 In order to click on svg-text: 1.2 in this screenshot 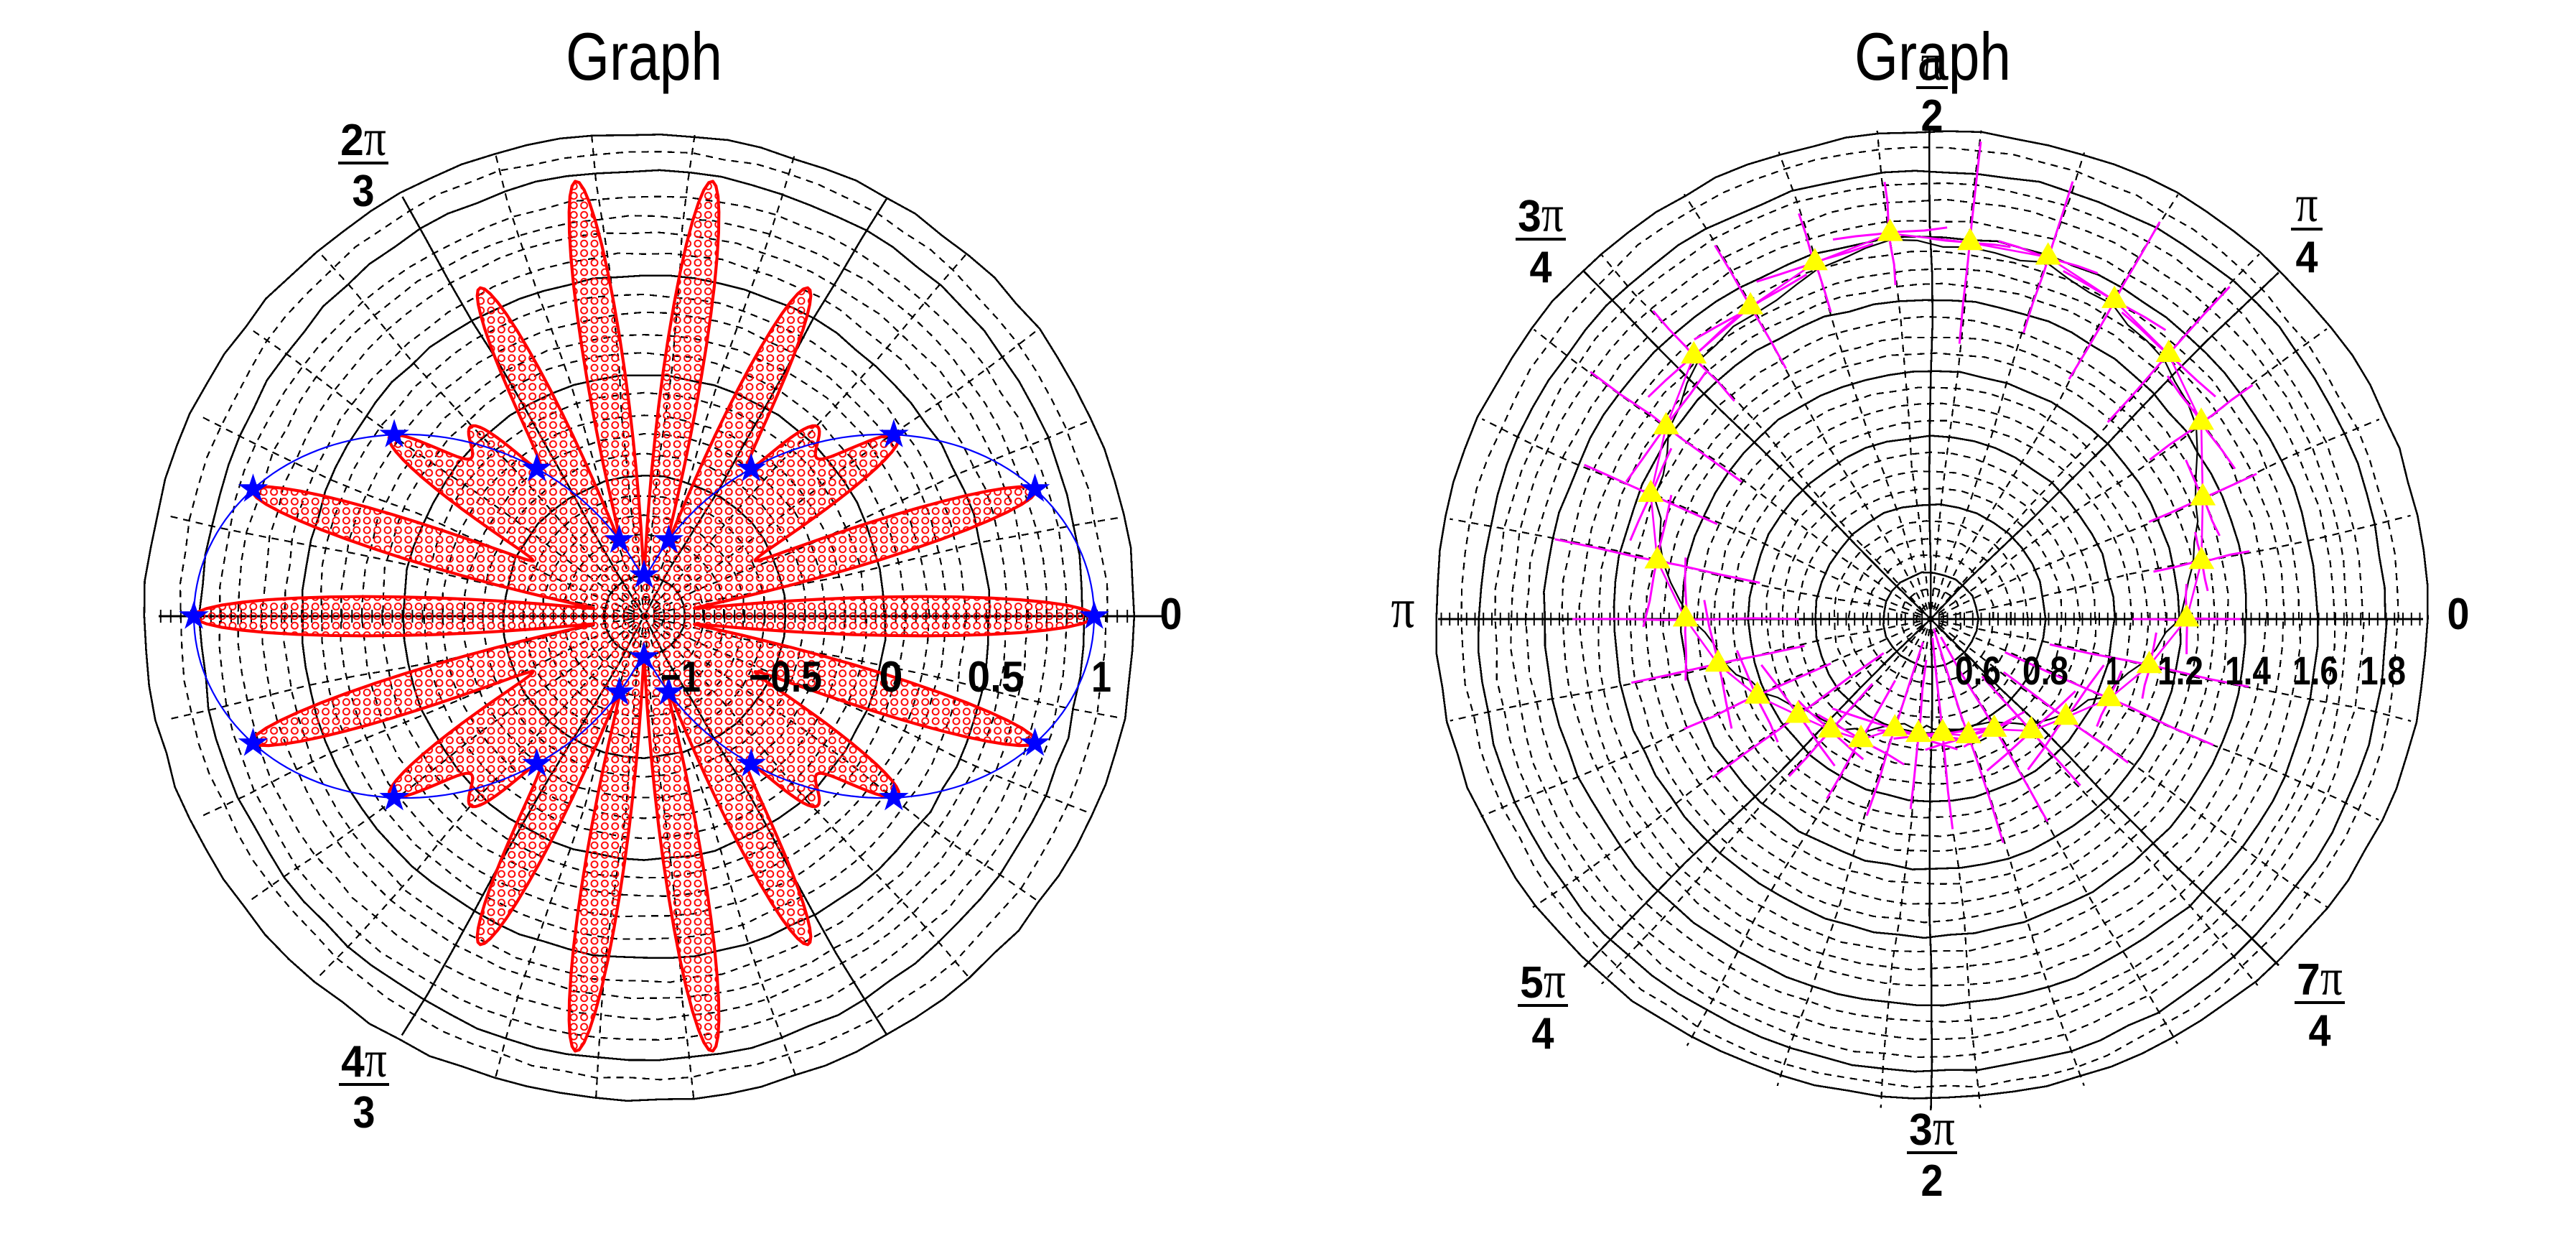, I will do `click(2180, 670)`.